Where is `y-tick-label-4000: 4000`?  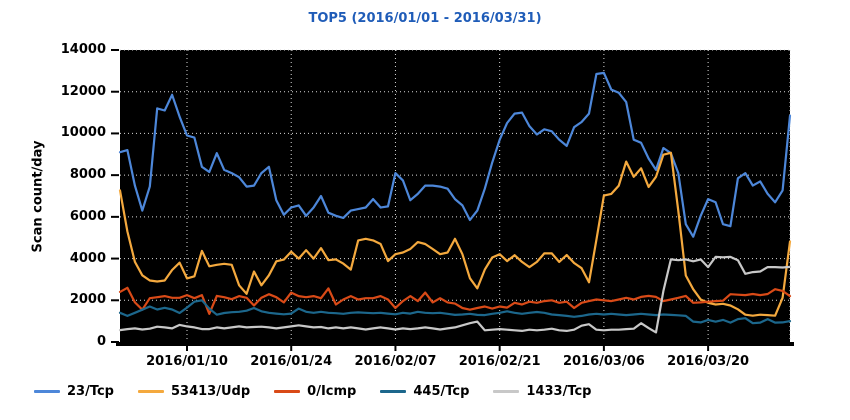 y-tick-label-4000: 4000 is located at coordinates (87, 258).